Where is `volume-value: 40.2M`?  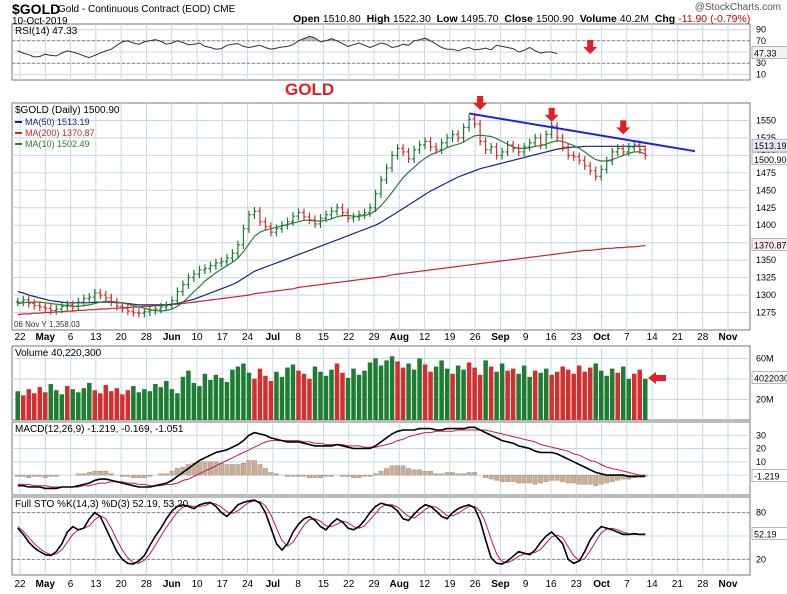 volume-value: 40.2M is located at coordinates (634, 19).